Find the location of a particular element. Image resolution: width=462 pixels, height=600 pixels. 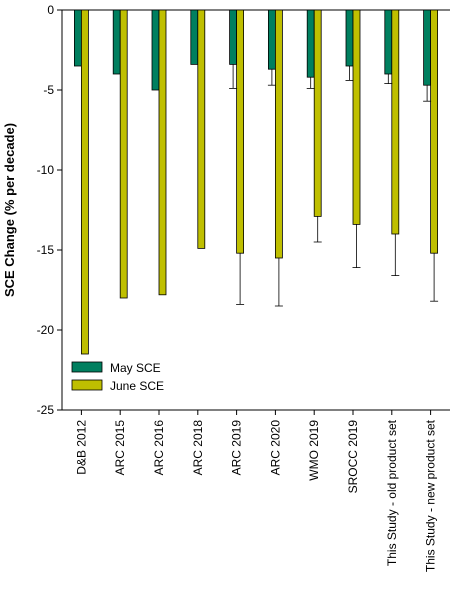

x-tick-label: ARC 2018 is located at coordinates (198, 448).